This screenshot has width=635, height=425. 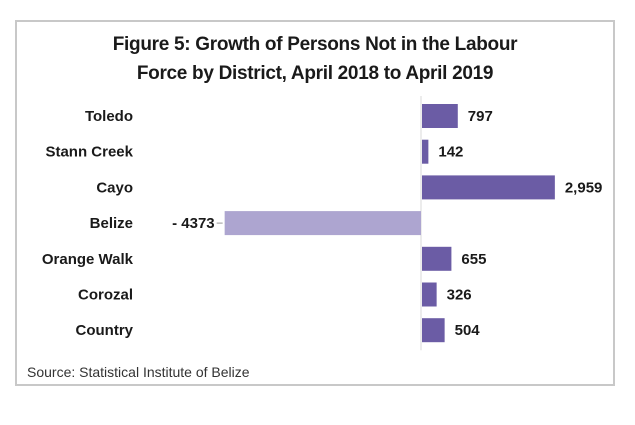 What do you see at coordinates (88, 259) in the screenshot?
I see `category-label: Orange Walk` at bounding box center [88, 259].